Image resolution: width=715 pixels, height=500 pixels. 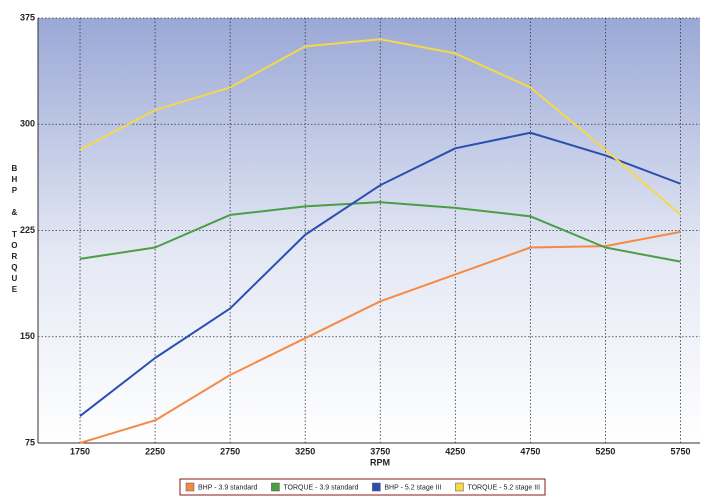 What do you see at coordinates (605, 451) in the screenshot?
I see `x-tick-label: 5250` at bounding box center [605, 451].